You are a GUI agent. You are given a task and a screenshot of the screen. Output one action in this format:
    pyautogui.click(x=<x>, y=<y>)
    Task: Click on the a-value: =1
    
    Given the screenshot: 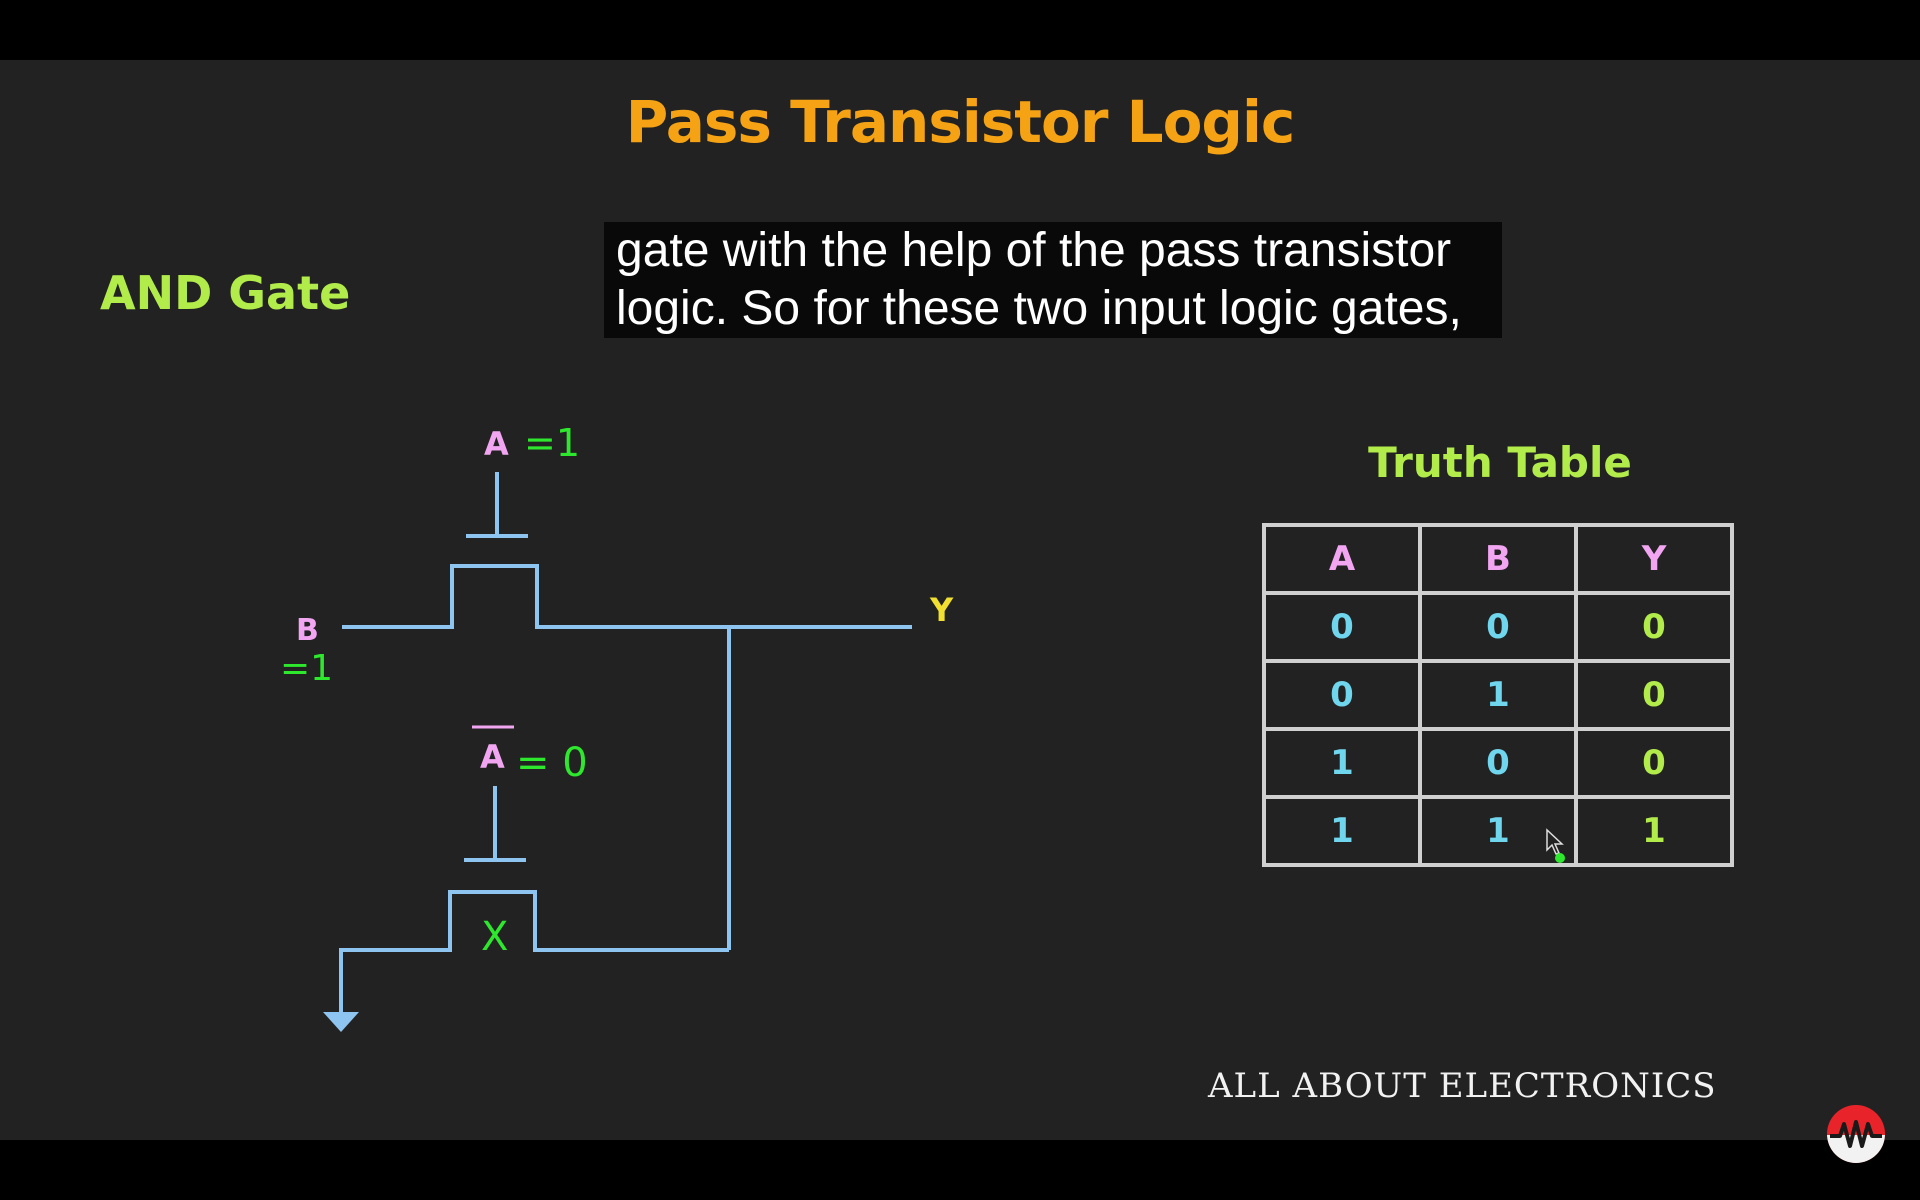 What is the action you would take?
    pyautogui.click(x=552, y=443)
    